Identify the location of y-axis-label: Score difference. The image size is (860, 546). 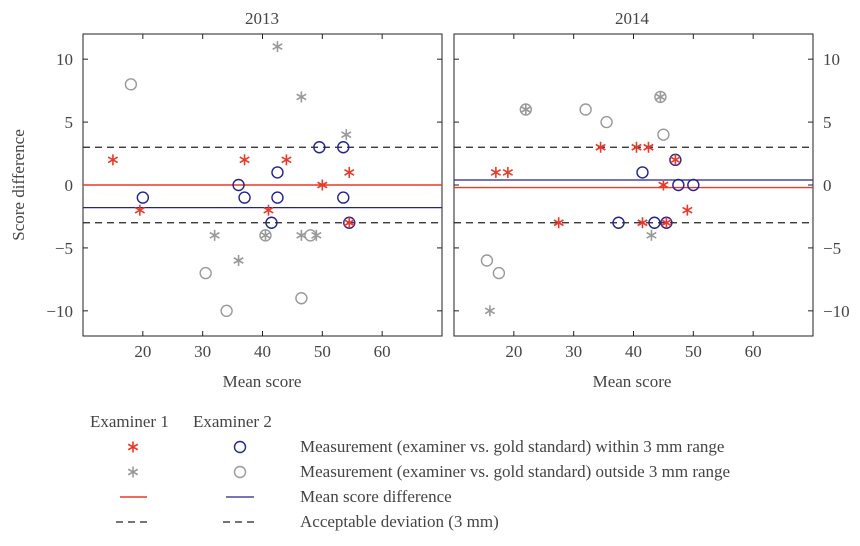
(18, 185).